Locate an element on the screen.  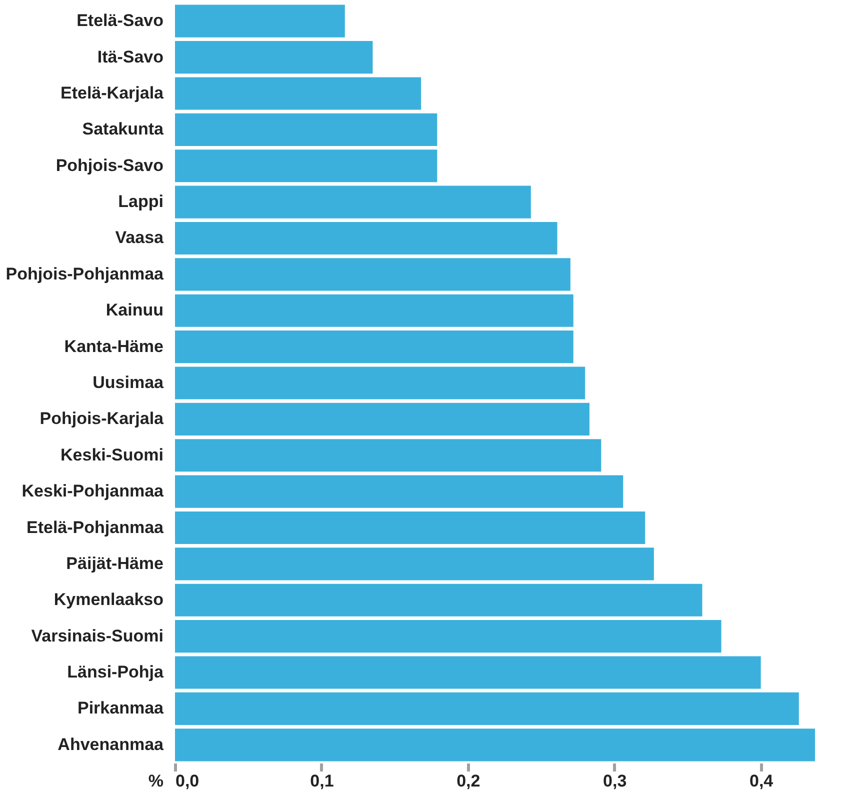
y-tick-label: Etelä-Pohjanmaa is located at coordinates (95, 527).